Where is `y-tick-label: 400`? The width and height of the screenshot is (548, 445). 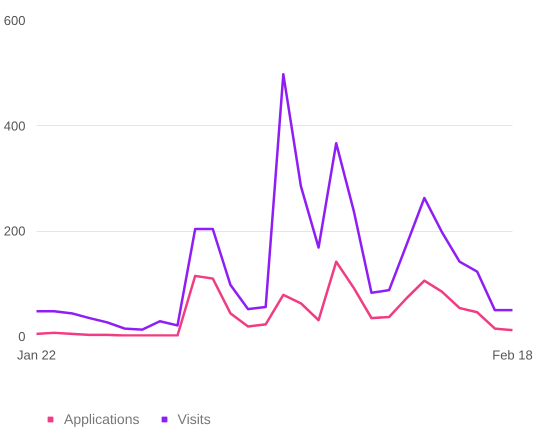
y-tick-label: 400 is located at coordinates (15, 126).